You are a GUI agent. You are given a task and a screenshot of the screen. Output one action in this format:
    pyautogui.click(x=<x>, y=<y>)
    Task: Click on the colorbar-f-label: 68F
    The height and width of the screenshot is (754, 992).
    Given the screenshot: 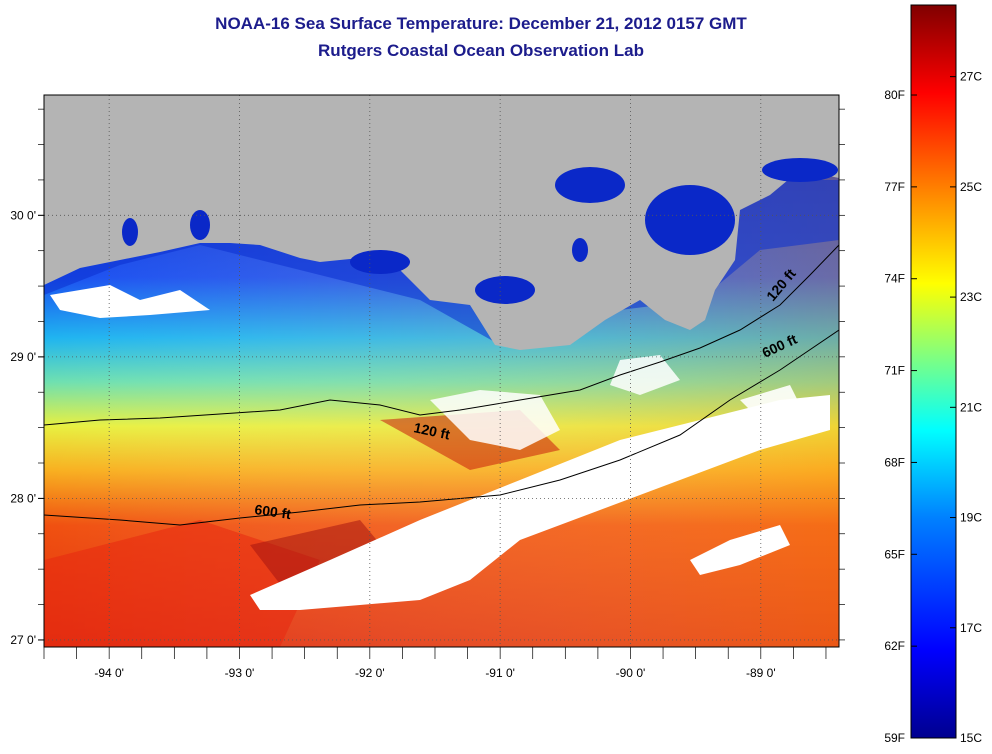 What is the action you would take?
    pyautogui.click(x=894, y=462)
    